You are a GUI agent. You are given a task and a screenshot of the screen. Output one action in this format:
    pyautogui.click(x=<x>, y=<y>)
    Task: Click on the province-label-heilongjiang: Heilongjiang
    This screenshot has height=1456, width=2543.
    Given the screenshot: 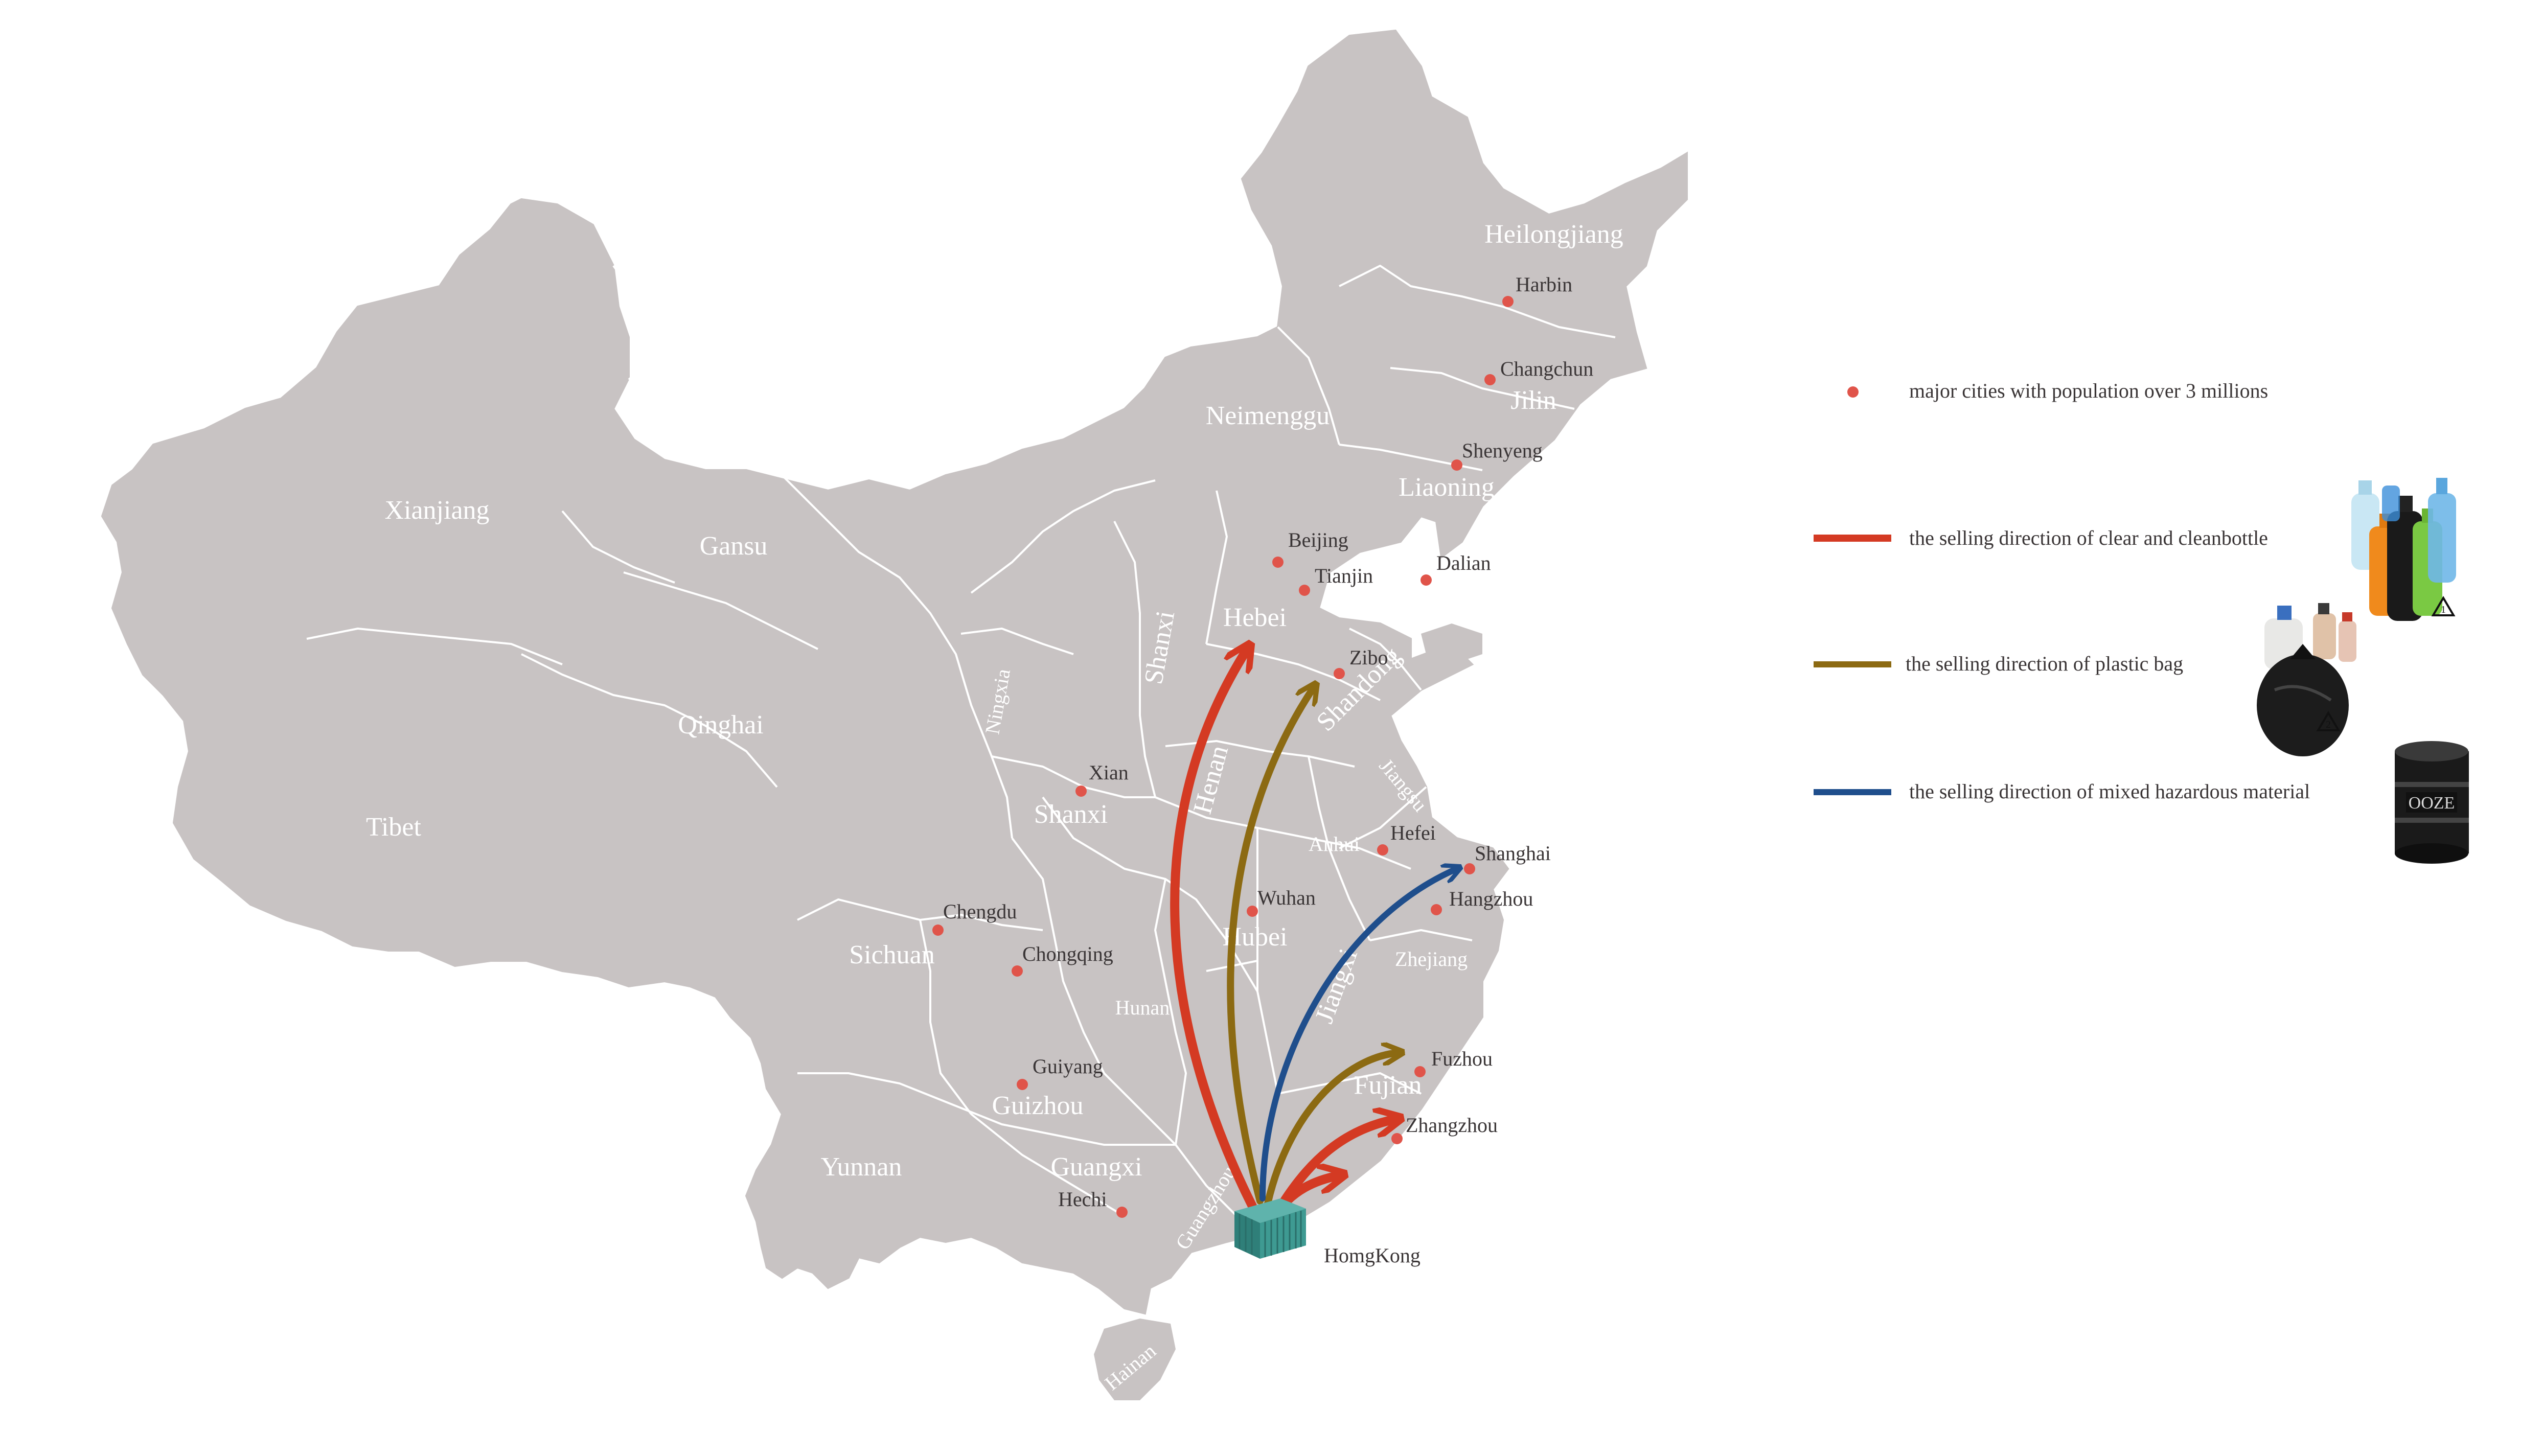 What is the action you would take?
    pyautogui.click(x=1553, y=234)
    